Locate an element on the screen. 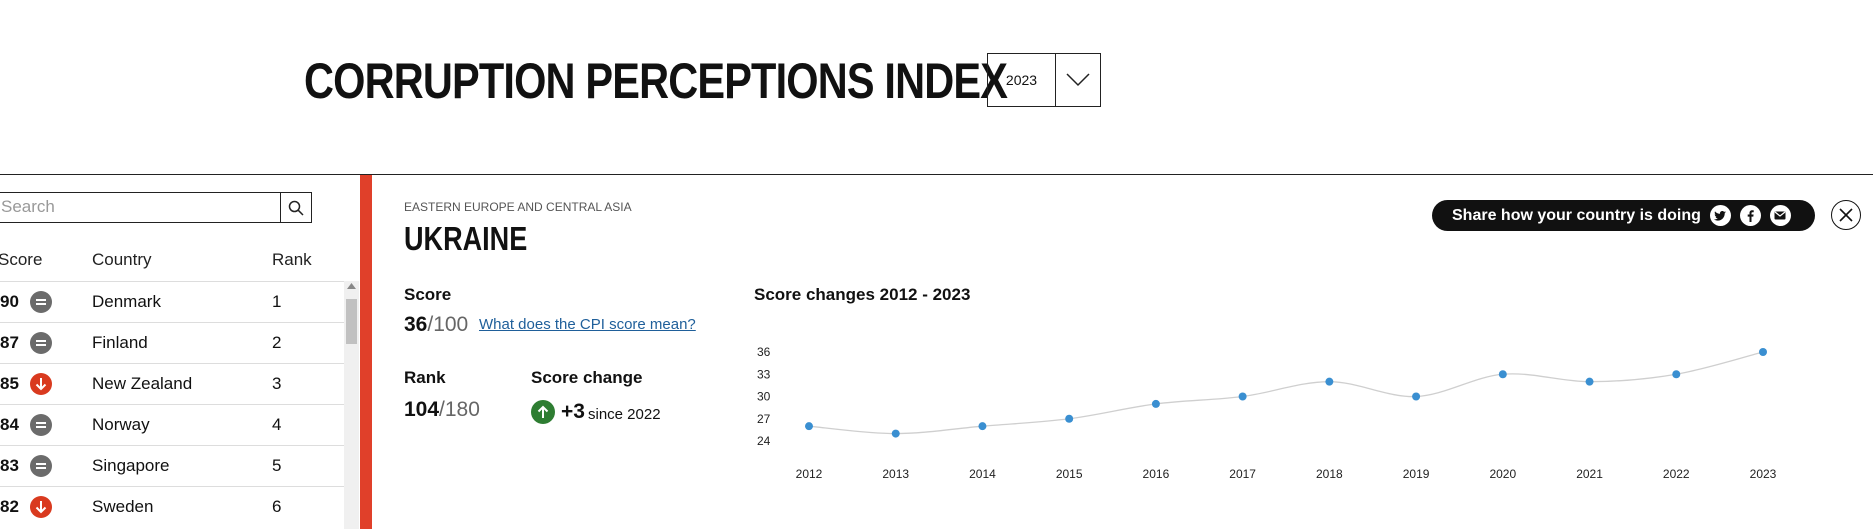  table-row: 82 Sweden 6 is located at coordinates (172, 506).